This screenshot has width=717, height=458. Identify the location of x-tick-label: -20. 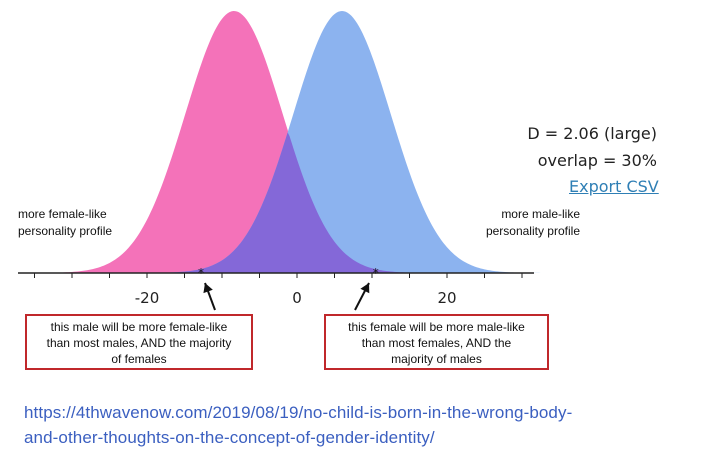
(147, 298).